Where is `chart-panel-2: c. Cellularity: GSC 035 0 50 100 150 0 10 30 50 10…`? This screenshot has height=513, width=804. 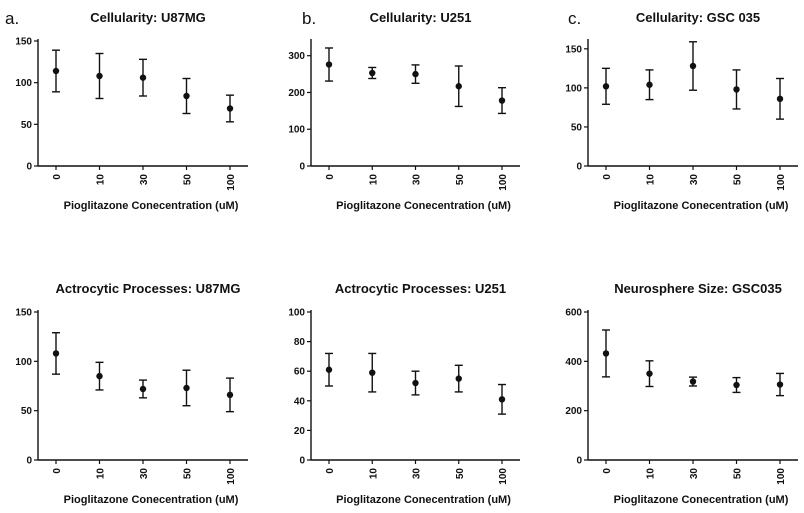
chart-panel-2: c. Cellularity: GSC 035 0 50 100 150 0 10 30 50 10… is located at coordinates (681, 110).